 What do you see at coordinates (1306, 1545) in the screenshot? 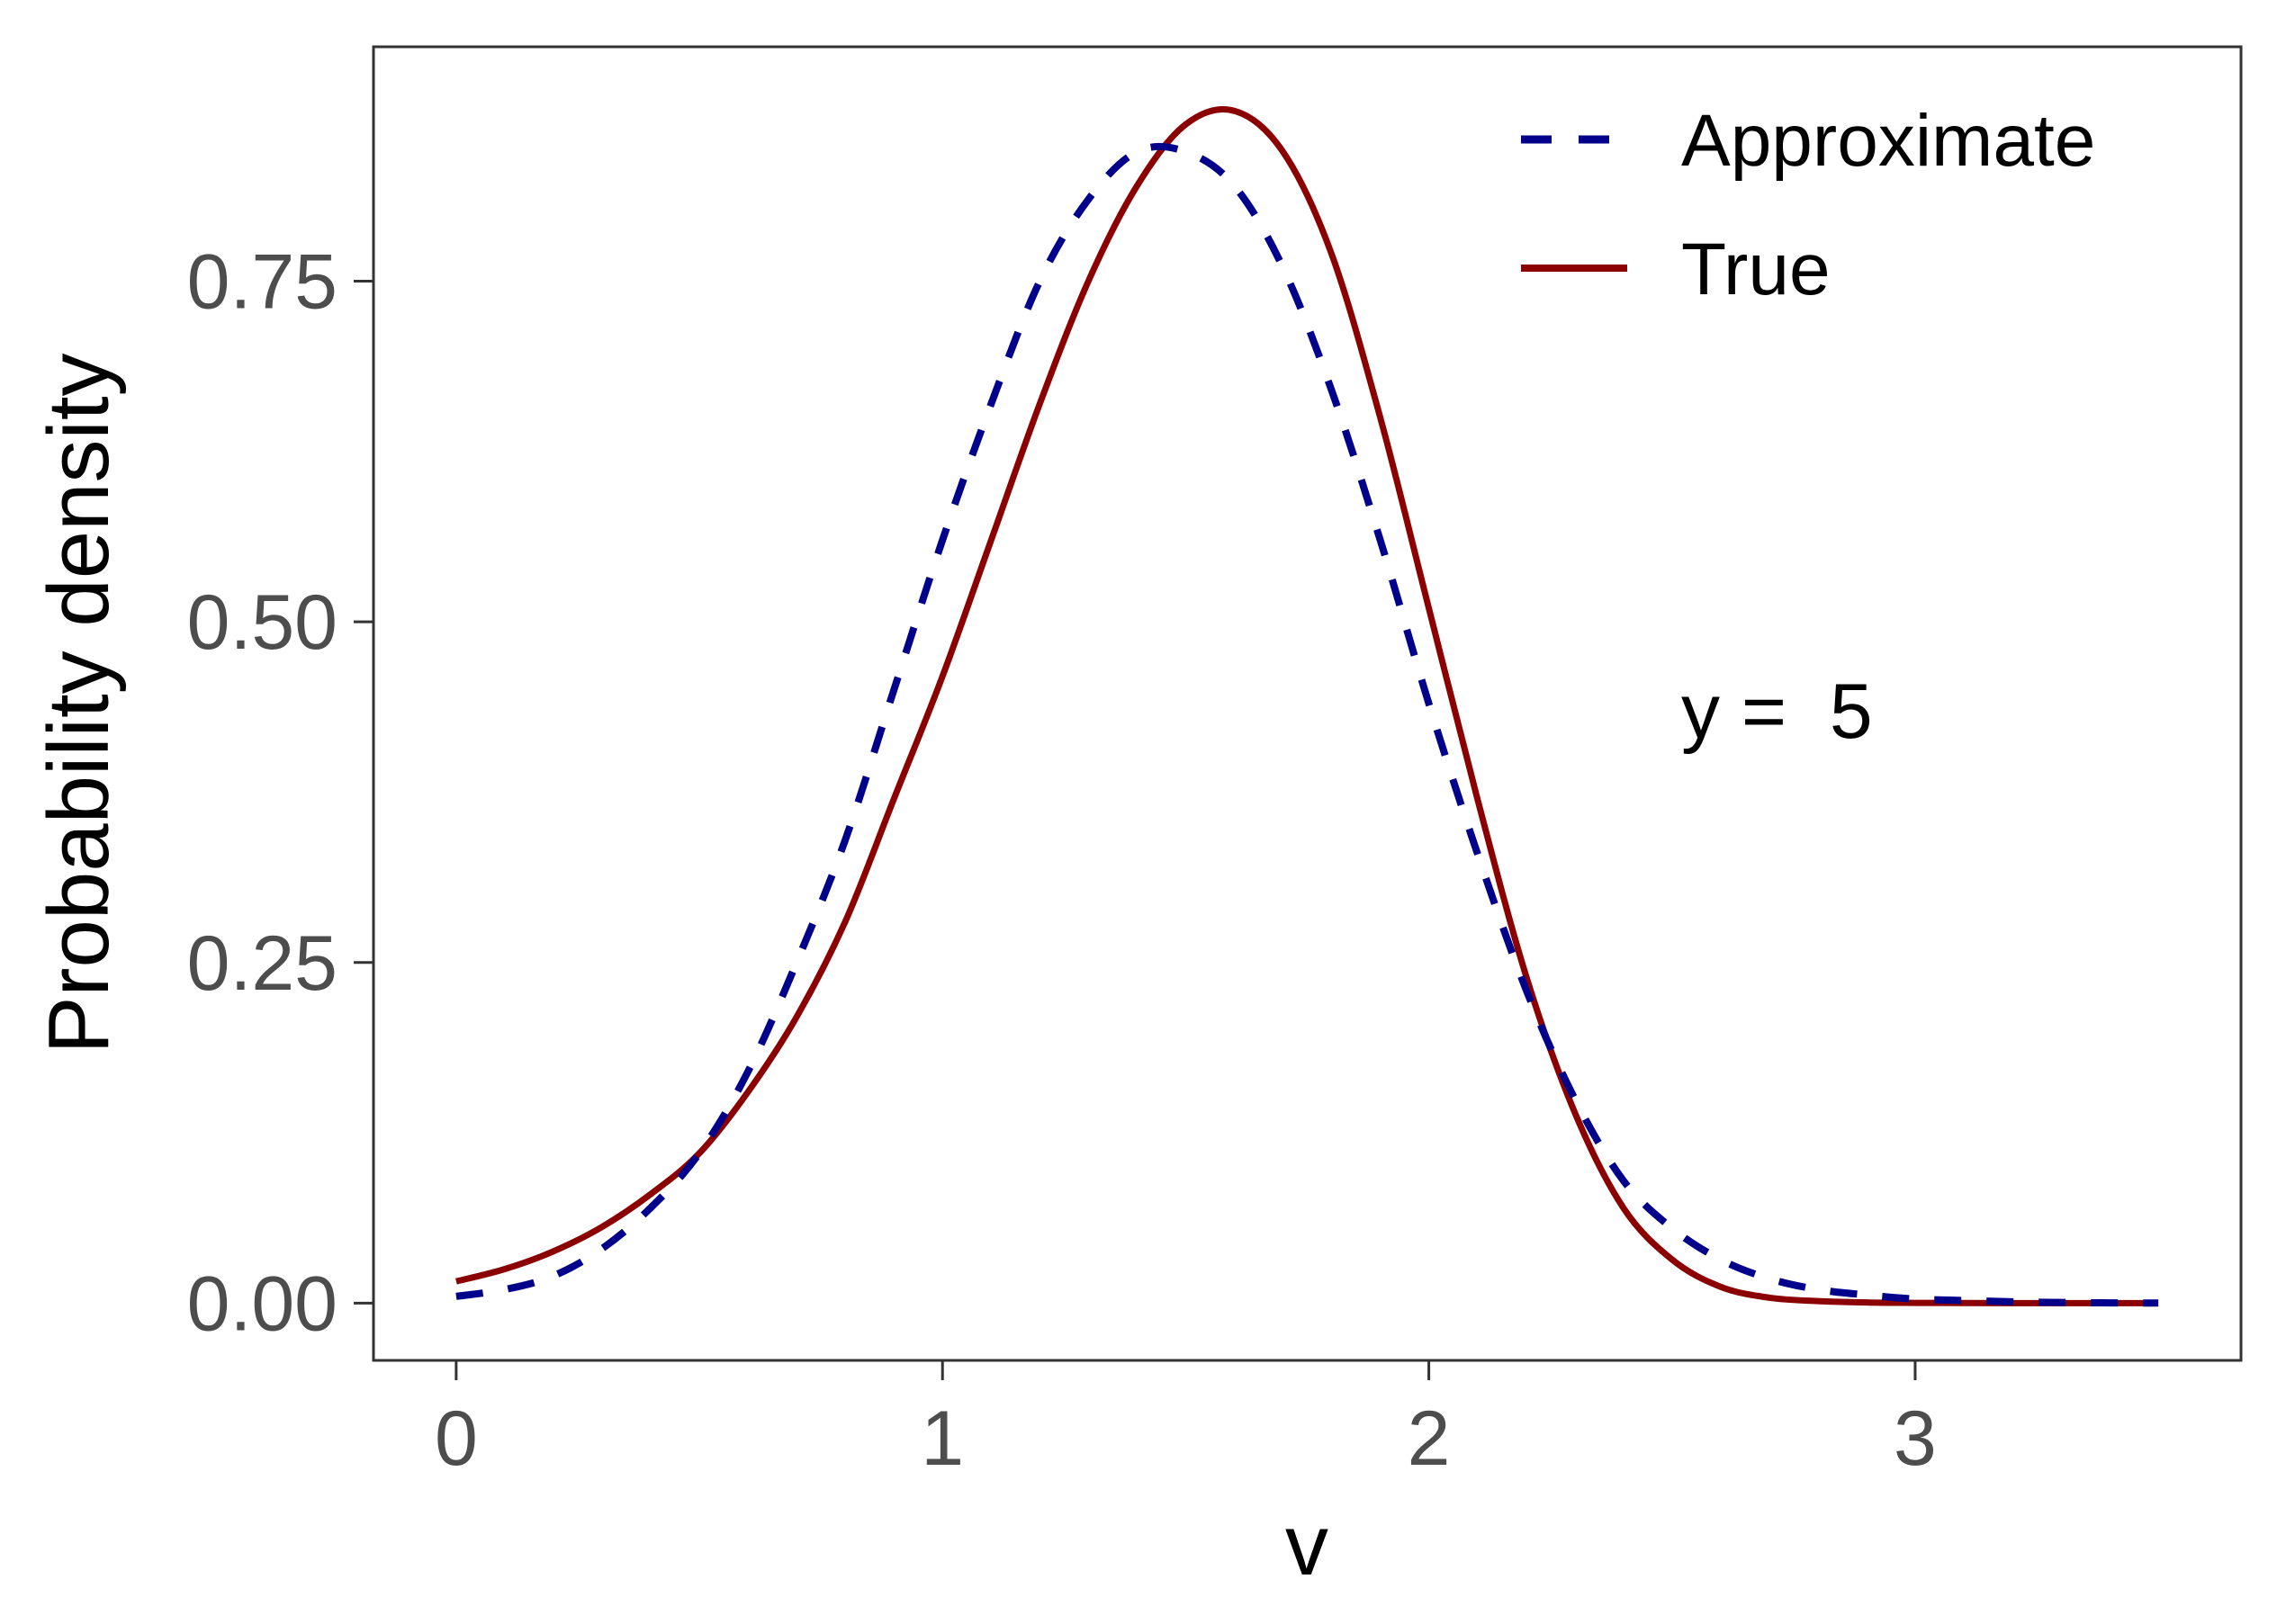
I see `x-axis-title: v` at bounding box center [1306, 1545].